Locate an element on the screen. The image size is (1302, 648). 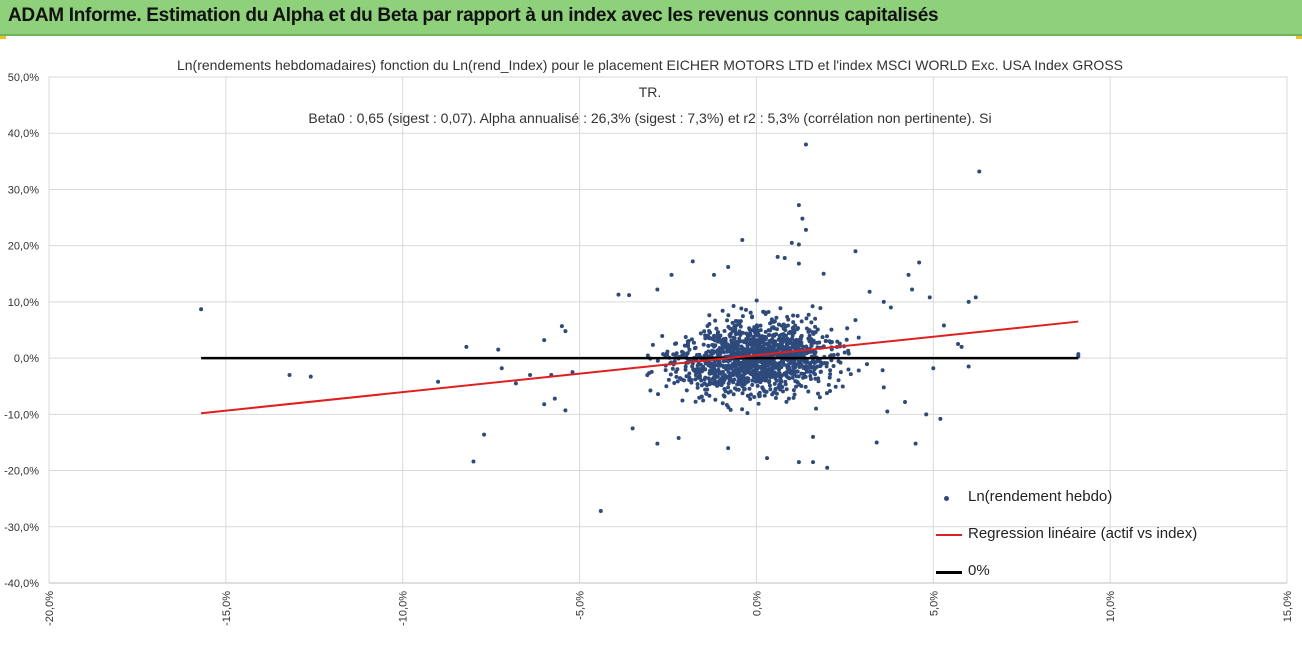
y-tick-label: -30,0% is located at coordinates (21, 528).